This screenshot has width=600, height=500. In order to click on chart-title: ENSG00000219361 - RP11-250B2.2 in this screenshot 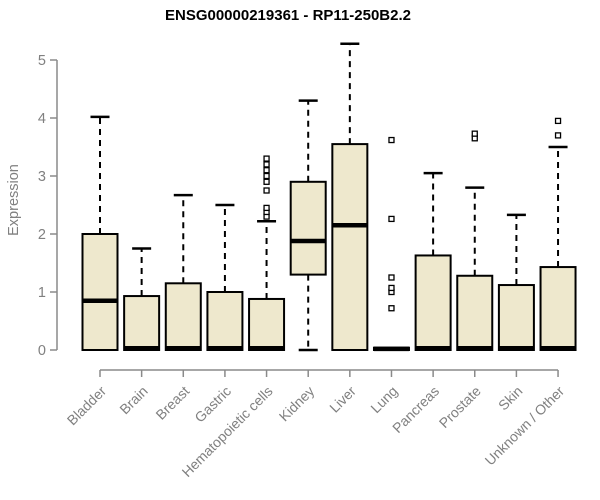, I will do `click(288, 15)`.